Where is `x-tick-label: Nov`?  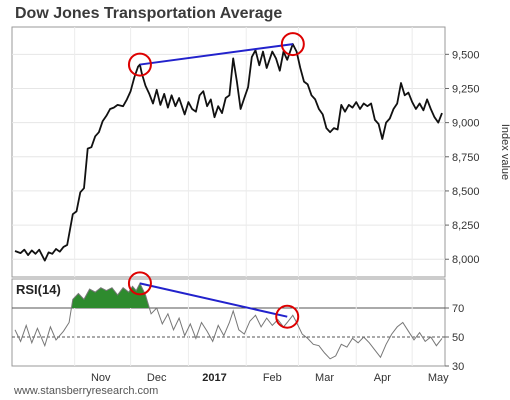
x-tick-label: Nov is located at coordinates (101, 378).